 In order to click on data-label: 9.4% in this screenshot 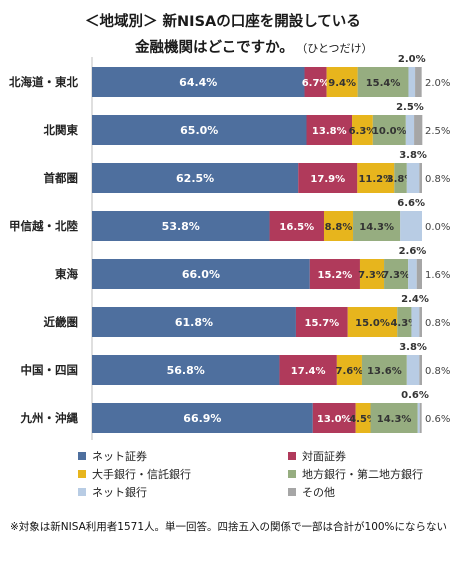, I will do `click(342, 83)`.